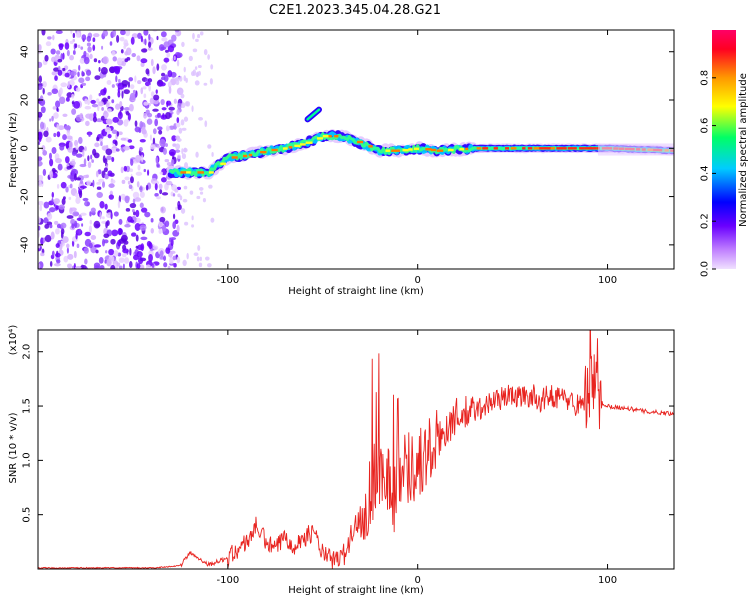 This screenshot has width=750, height=600. Describe the element at coordinates (25, 51) in the screenshot. I see `spec-y-tick-label: 40` at that location.